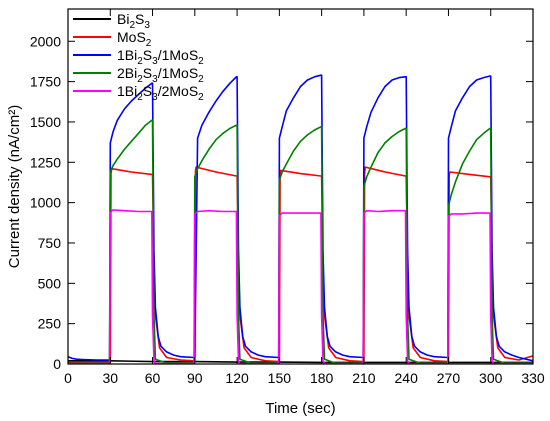 This screenshot has width=550, height=421. What do you see at coordinates (45, 82) in the screenshot?
I see `y-tick-label: 1750` at bounding box center [45, 82].